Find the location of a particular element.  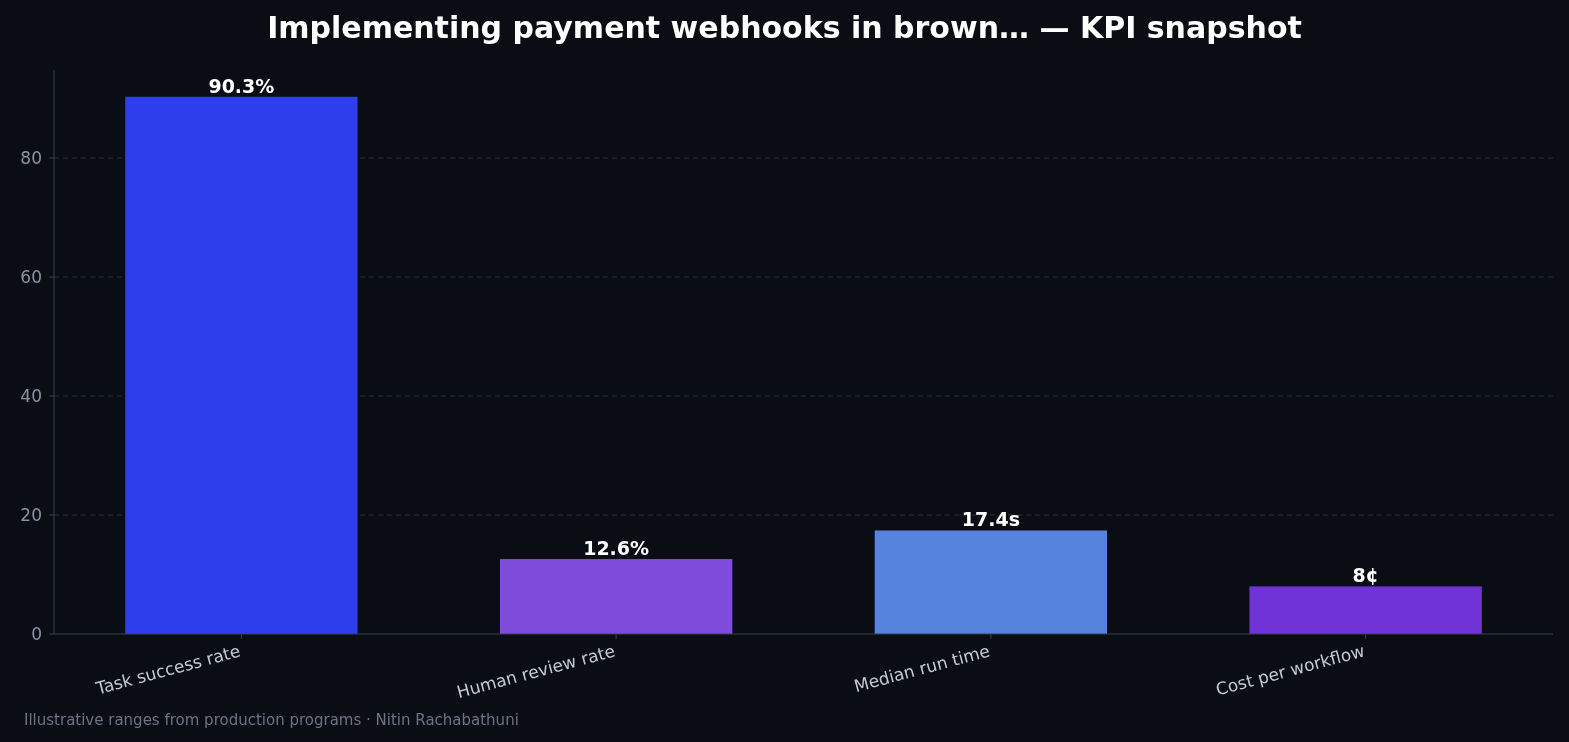

y-tick-label: 40 is located at coordinates (31, 395).